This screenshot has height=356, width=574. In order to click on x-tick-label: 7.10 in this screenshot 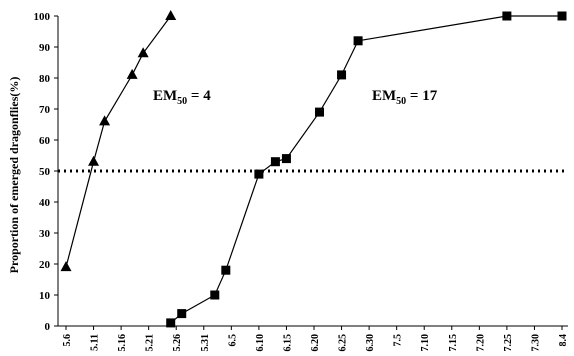, I will do `click(425, 343)`.